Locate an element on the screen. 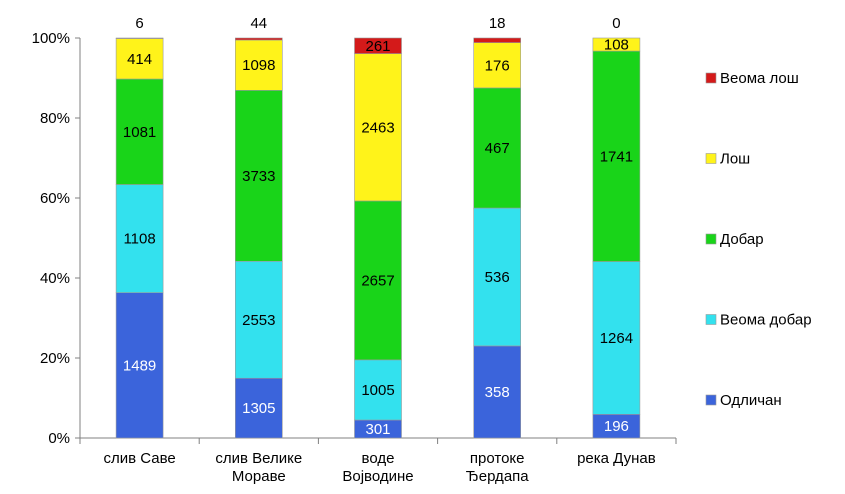 This screenshot has height=494, width=845. legend-label: Веома добар is located at coordinates (766, 320).